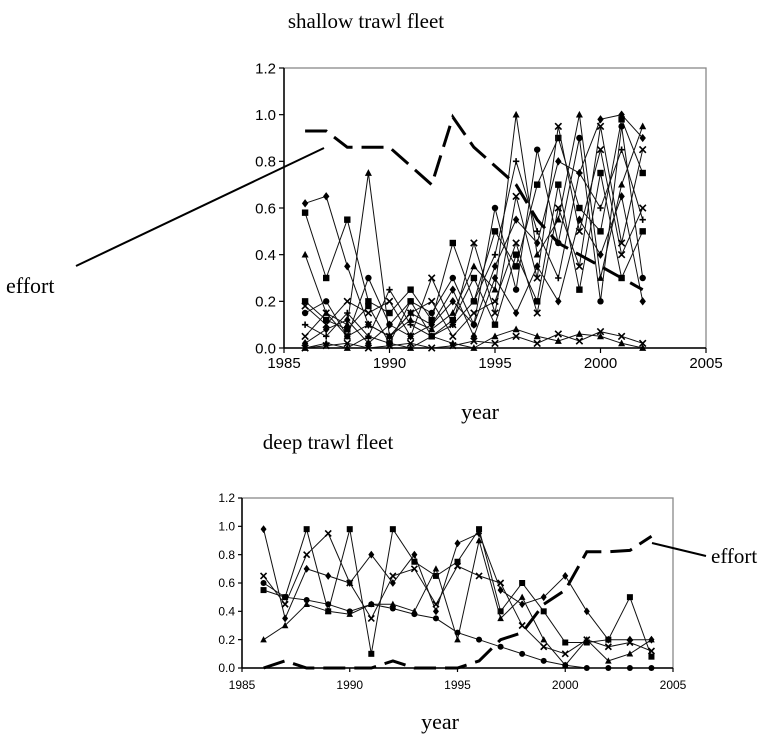 This screenshot has width=780, height=735. Describe the element at coordinates (579, 266) in the screenshot. I see `series-7-point` at that location.